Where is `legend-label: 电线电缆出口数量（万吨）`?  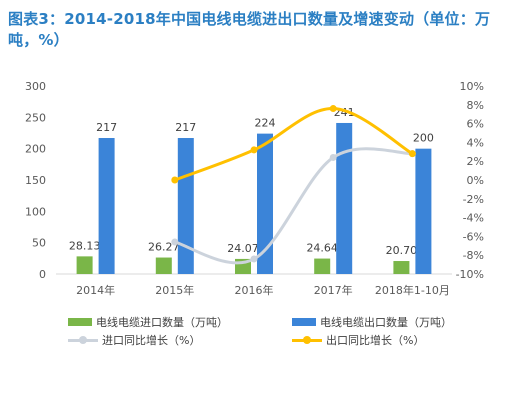
legend-label: 电线电缆出口数量（万吨） is located at coordinates (386, 322).